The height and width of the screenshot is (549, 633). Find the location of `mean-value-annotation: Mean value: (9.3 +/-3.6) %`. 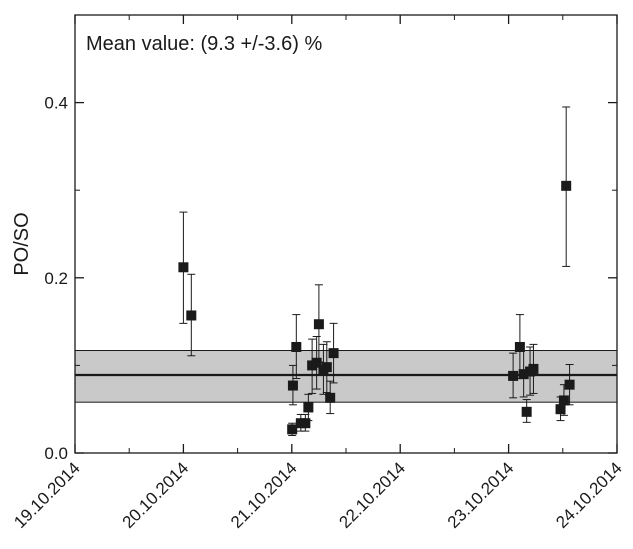

mean-value-annotation: Mean value: (9.3 +/-3.6) % is located at coordinates (204, 44).